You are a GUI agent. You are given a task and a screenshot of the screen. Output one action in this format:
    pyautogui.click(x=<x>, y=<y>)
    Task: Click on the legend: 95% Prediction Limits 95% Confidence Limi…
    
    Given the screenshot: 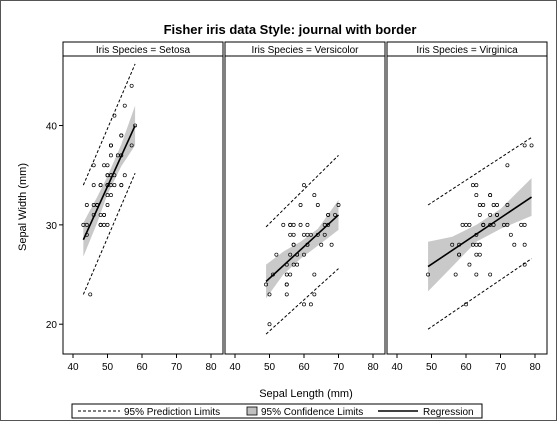 What is the action you would take?
    pyautogui.click(x=277, y=411)
    